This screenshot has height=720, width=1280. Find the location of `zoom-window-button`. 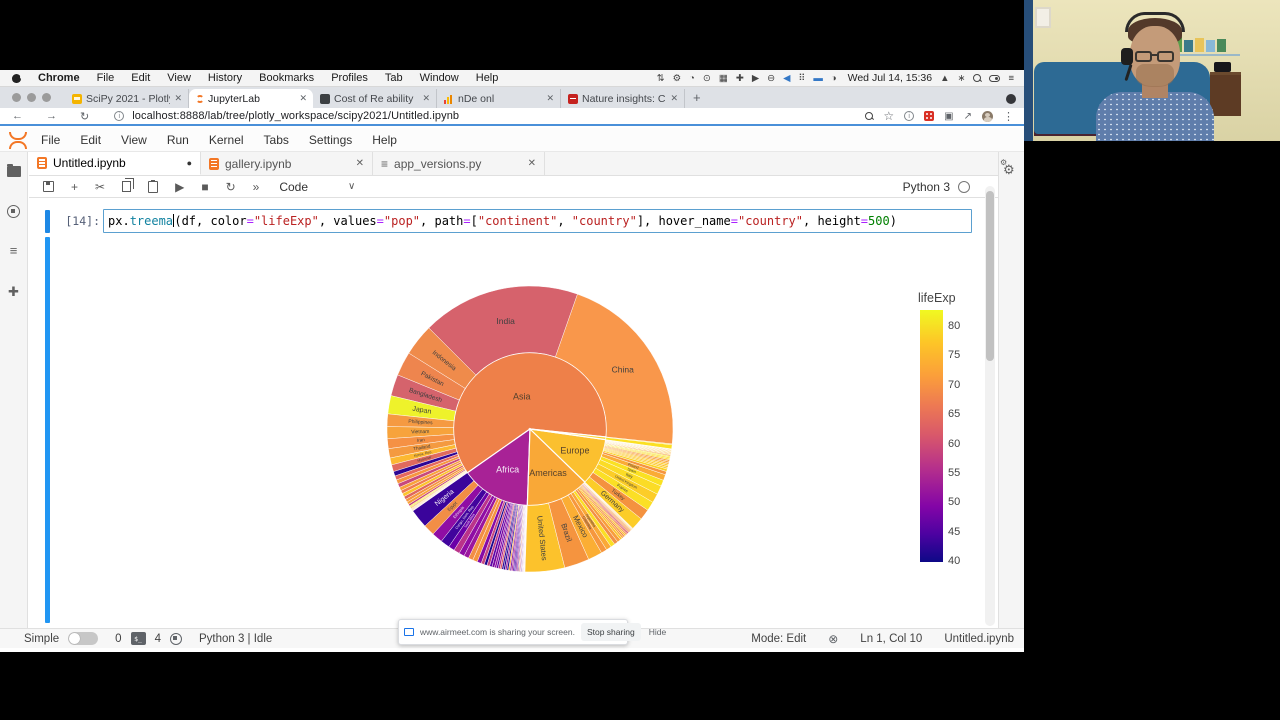

zoom-window-button is located at coordinates (46, 97).